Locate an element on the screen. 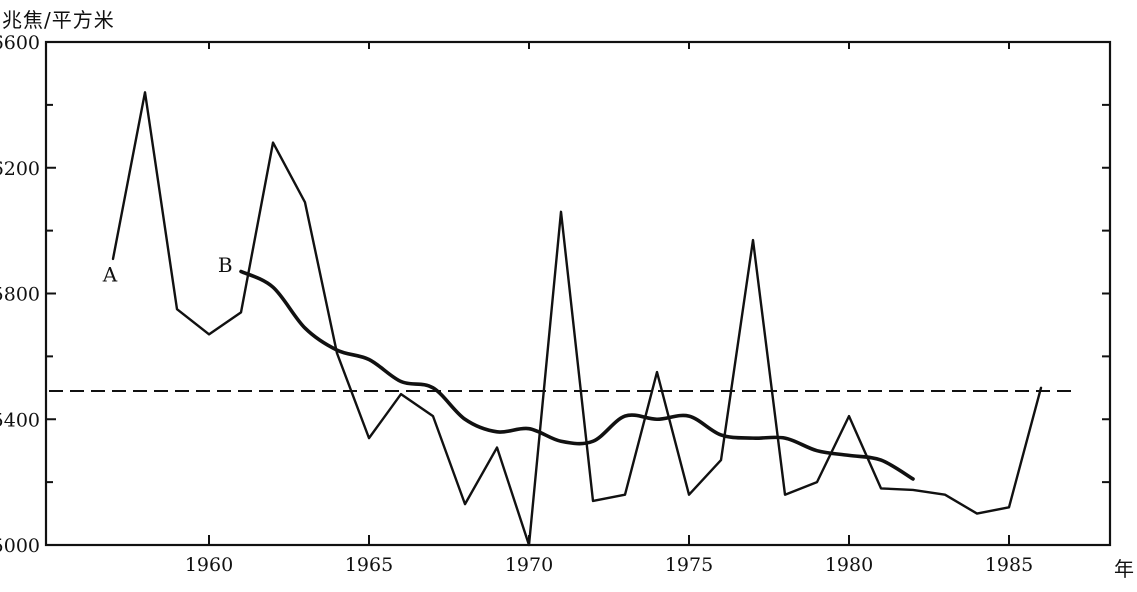 The image size is (1137, 592). y-tick-label-5800: 5800 is located at coordinates (20, 295).